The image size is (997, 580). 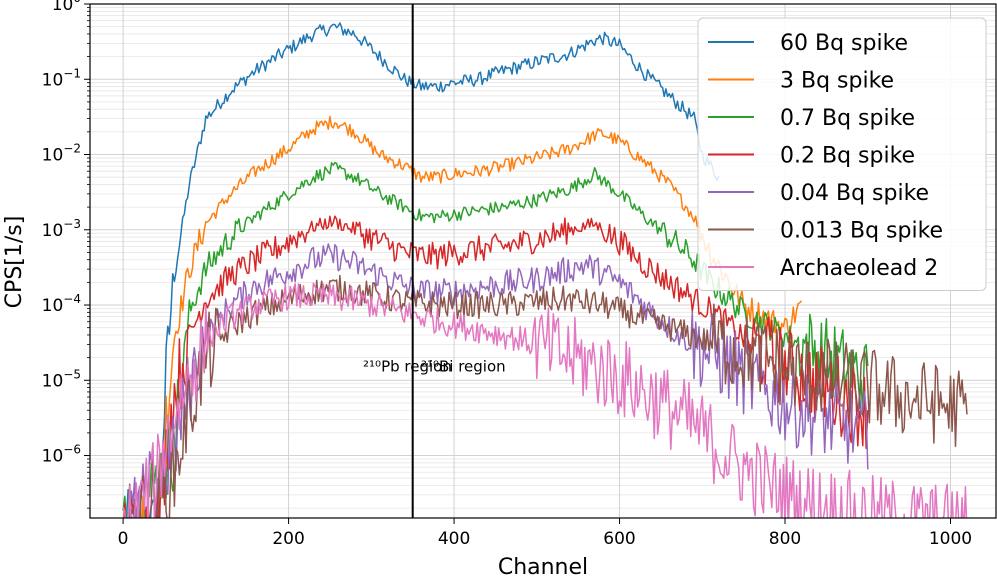 What do you see at coordinates (454, 539) in the screenshot?
I see `x-tick-label: 400` at bounding box center [454, 539].